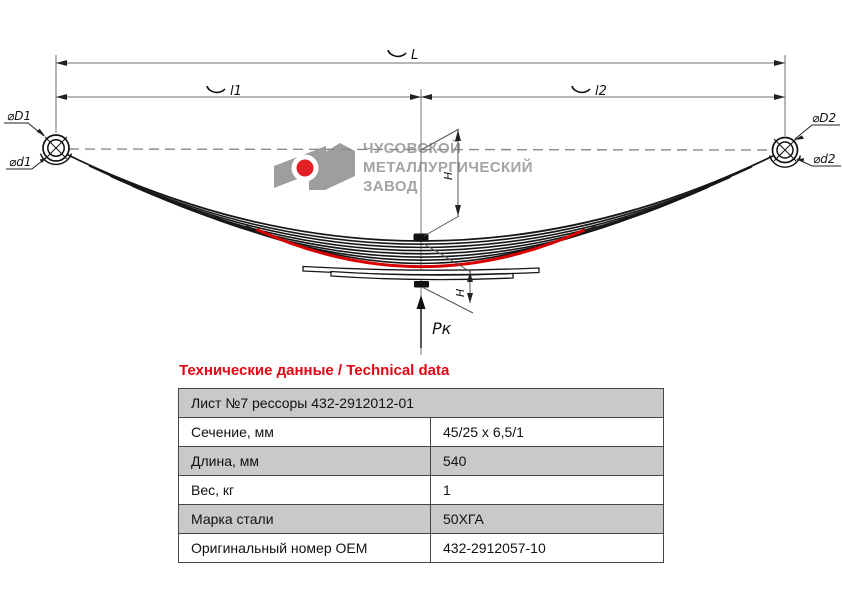 The image size is (842, 595). Describe the element at coordinates (817, 132) in the screenshot. I see `leader-D2` at that location.